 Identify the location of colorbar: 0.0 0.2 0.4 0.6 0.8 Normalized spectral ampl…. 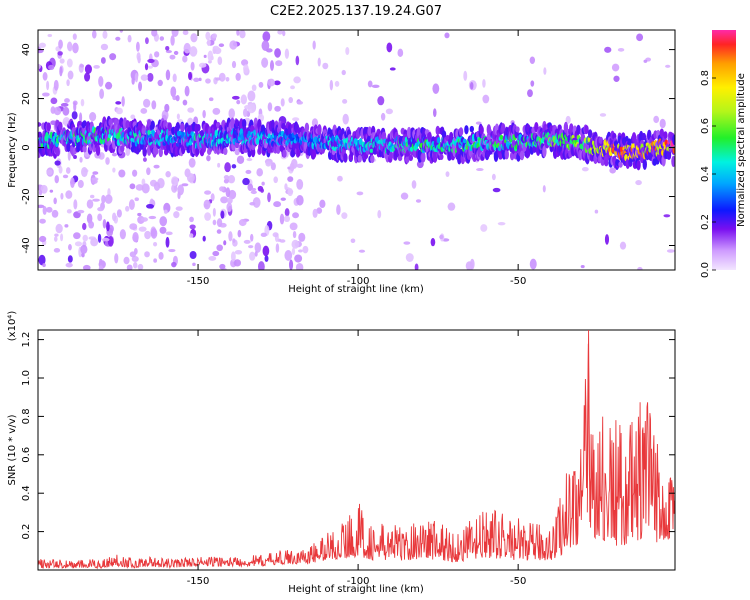
(723, 154).